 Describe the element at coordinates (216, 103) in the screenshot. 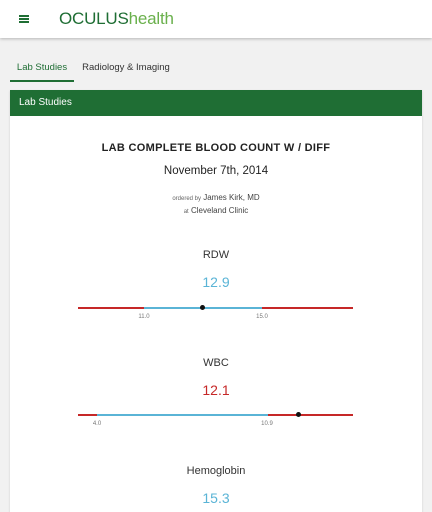

I see `card-header: Lab Studies` at that location.